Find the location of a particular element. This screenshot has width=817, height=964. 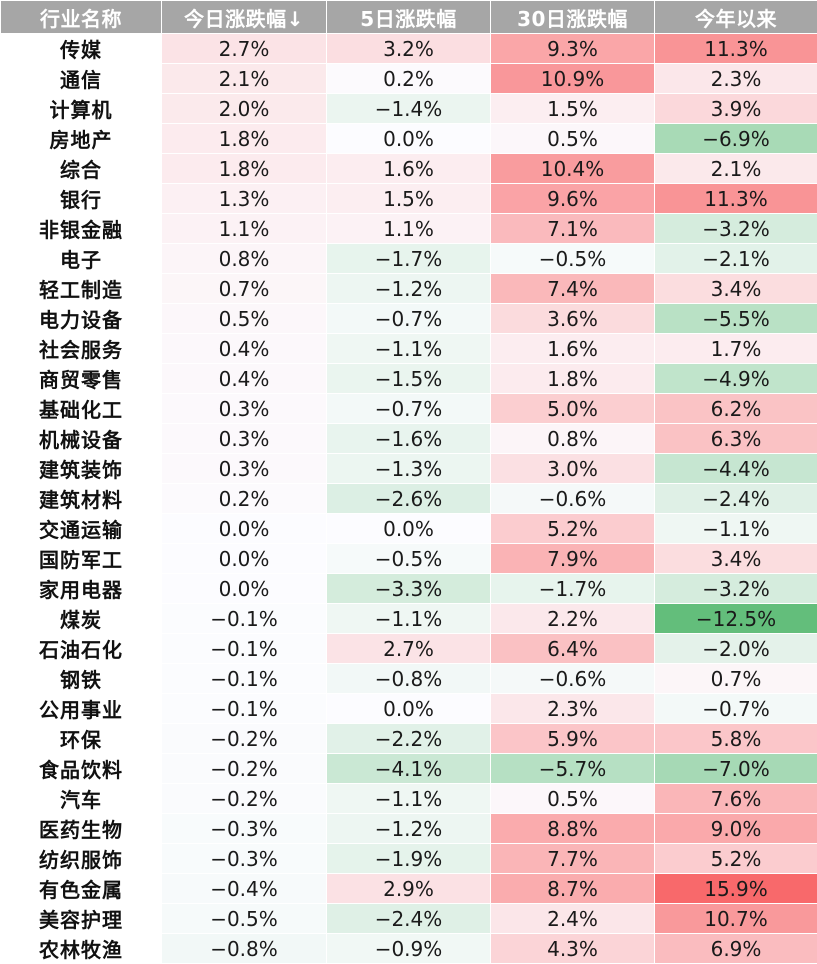

30day-change-cell: 0.8% is located at coordinates (573, 439).